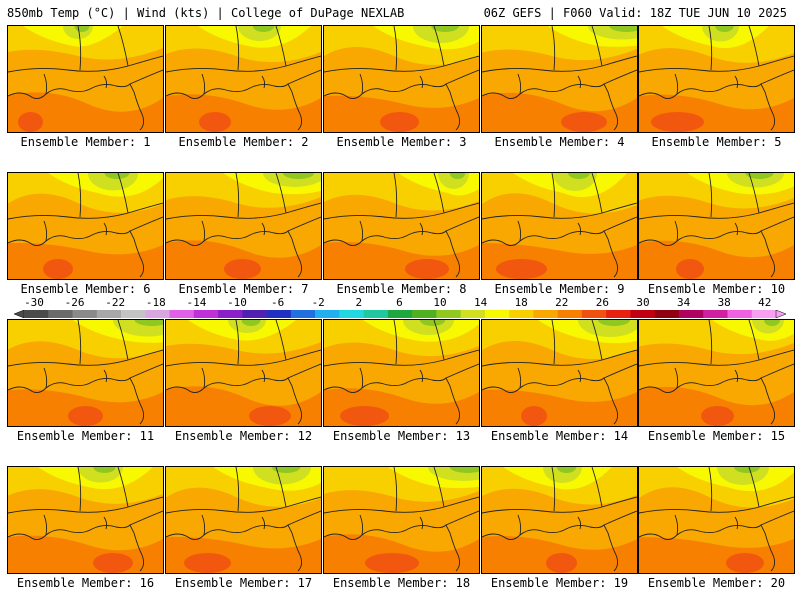 This screenshot has width=800, height=600. I want to click on ensemble-member-label: Ensemble Member: 10, so click(716, 289).